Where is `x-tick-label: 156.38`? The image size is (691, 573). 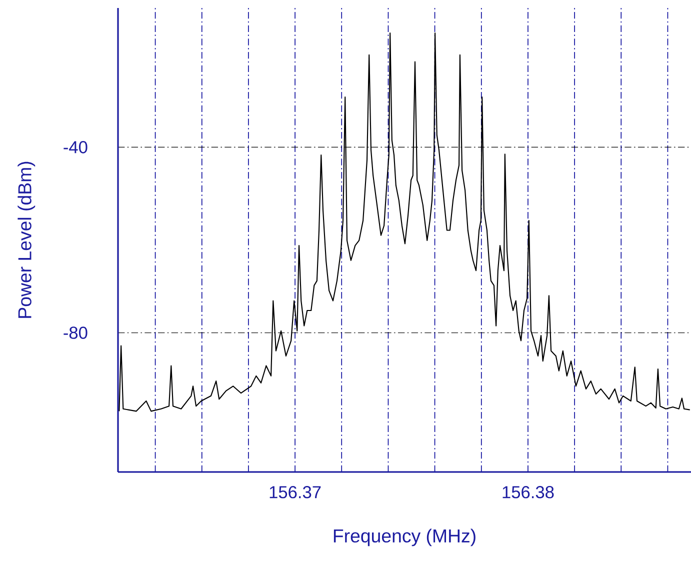
x-tick-label: 156.38 is located at coordinates (528, 492).